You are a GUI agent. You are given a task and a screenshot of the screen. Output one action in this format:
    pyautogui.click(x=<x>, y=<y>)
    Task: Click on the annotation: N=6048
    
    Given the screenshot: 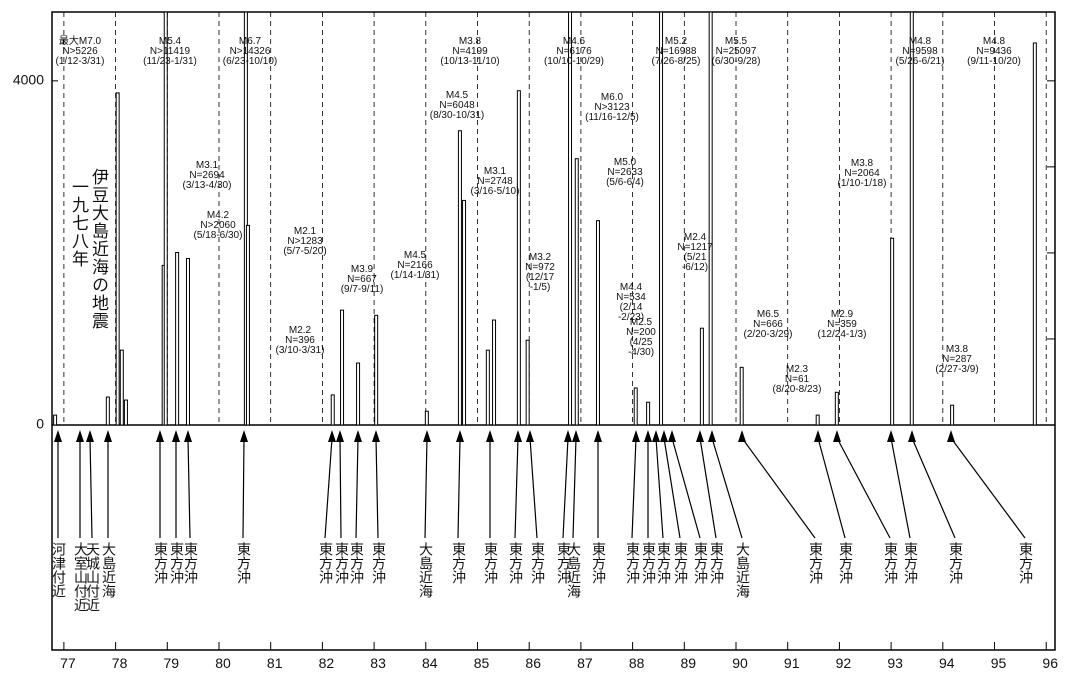 What is the action you would take?
    pyautogui.click(x=457, y=105)
    